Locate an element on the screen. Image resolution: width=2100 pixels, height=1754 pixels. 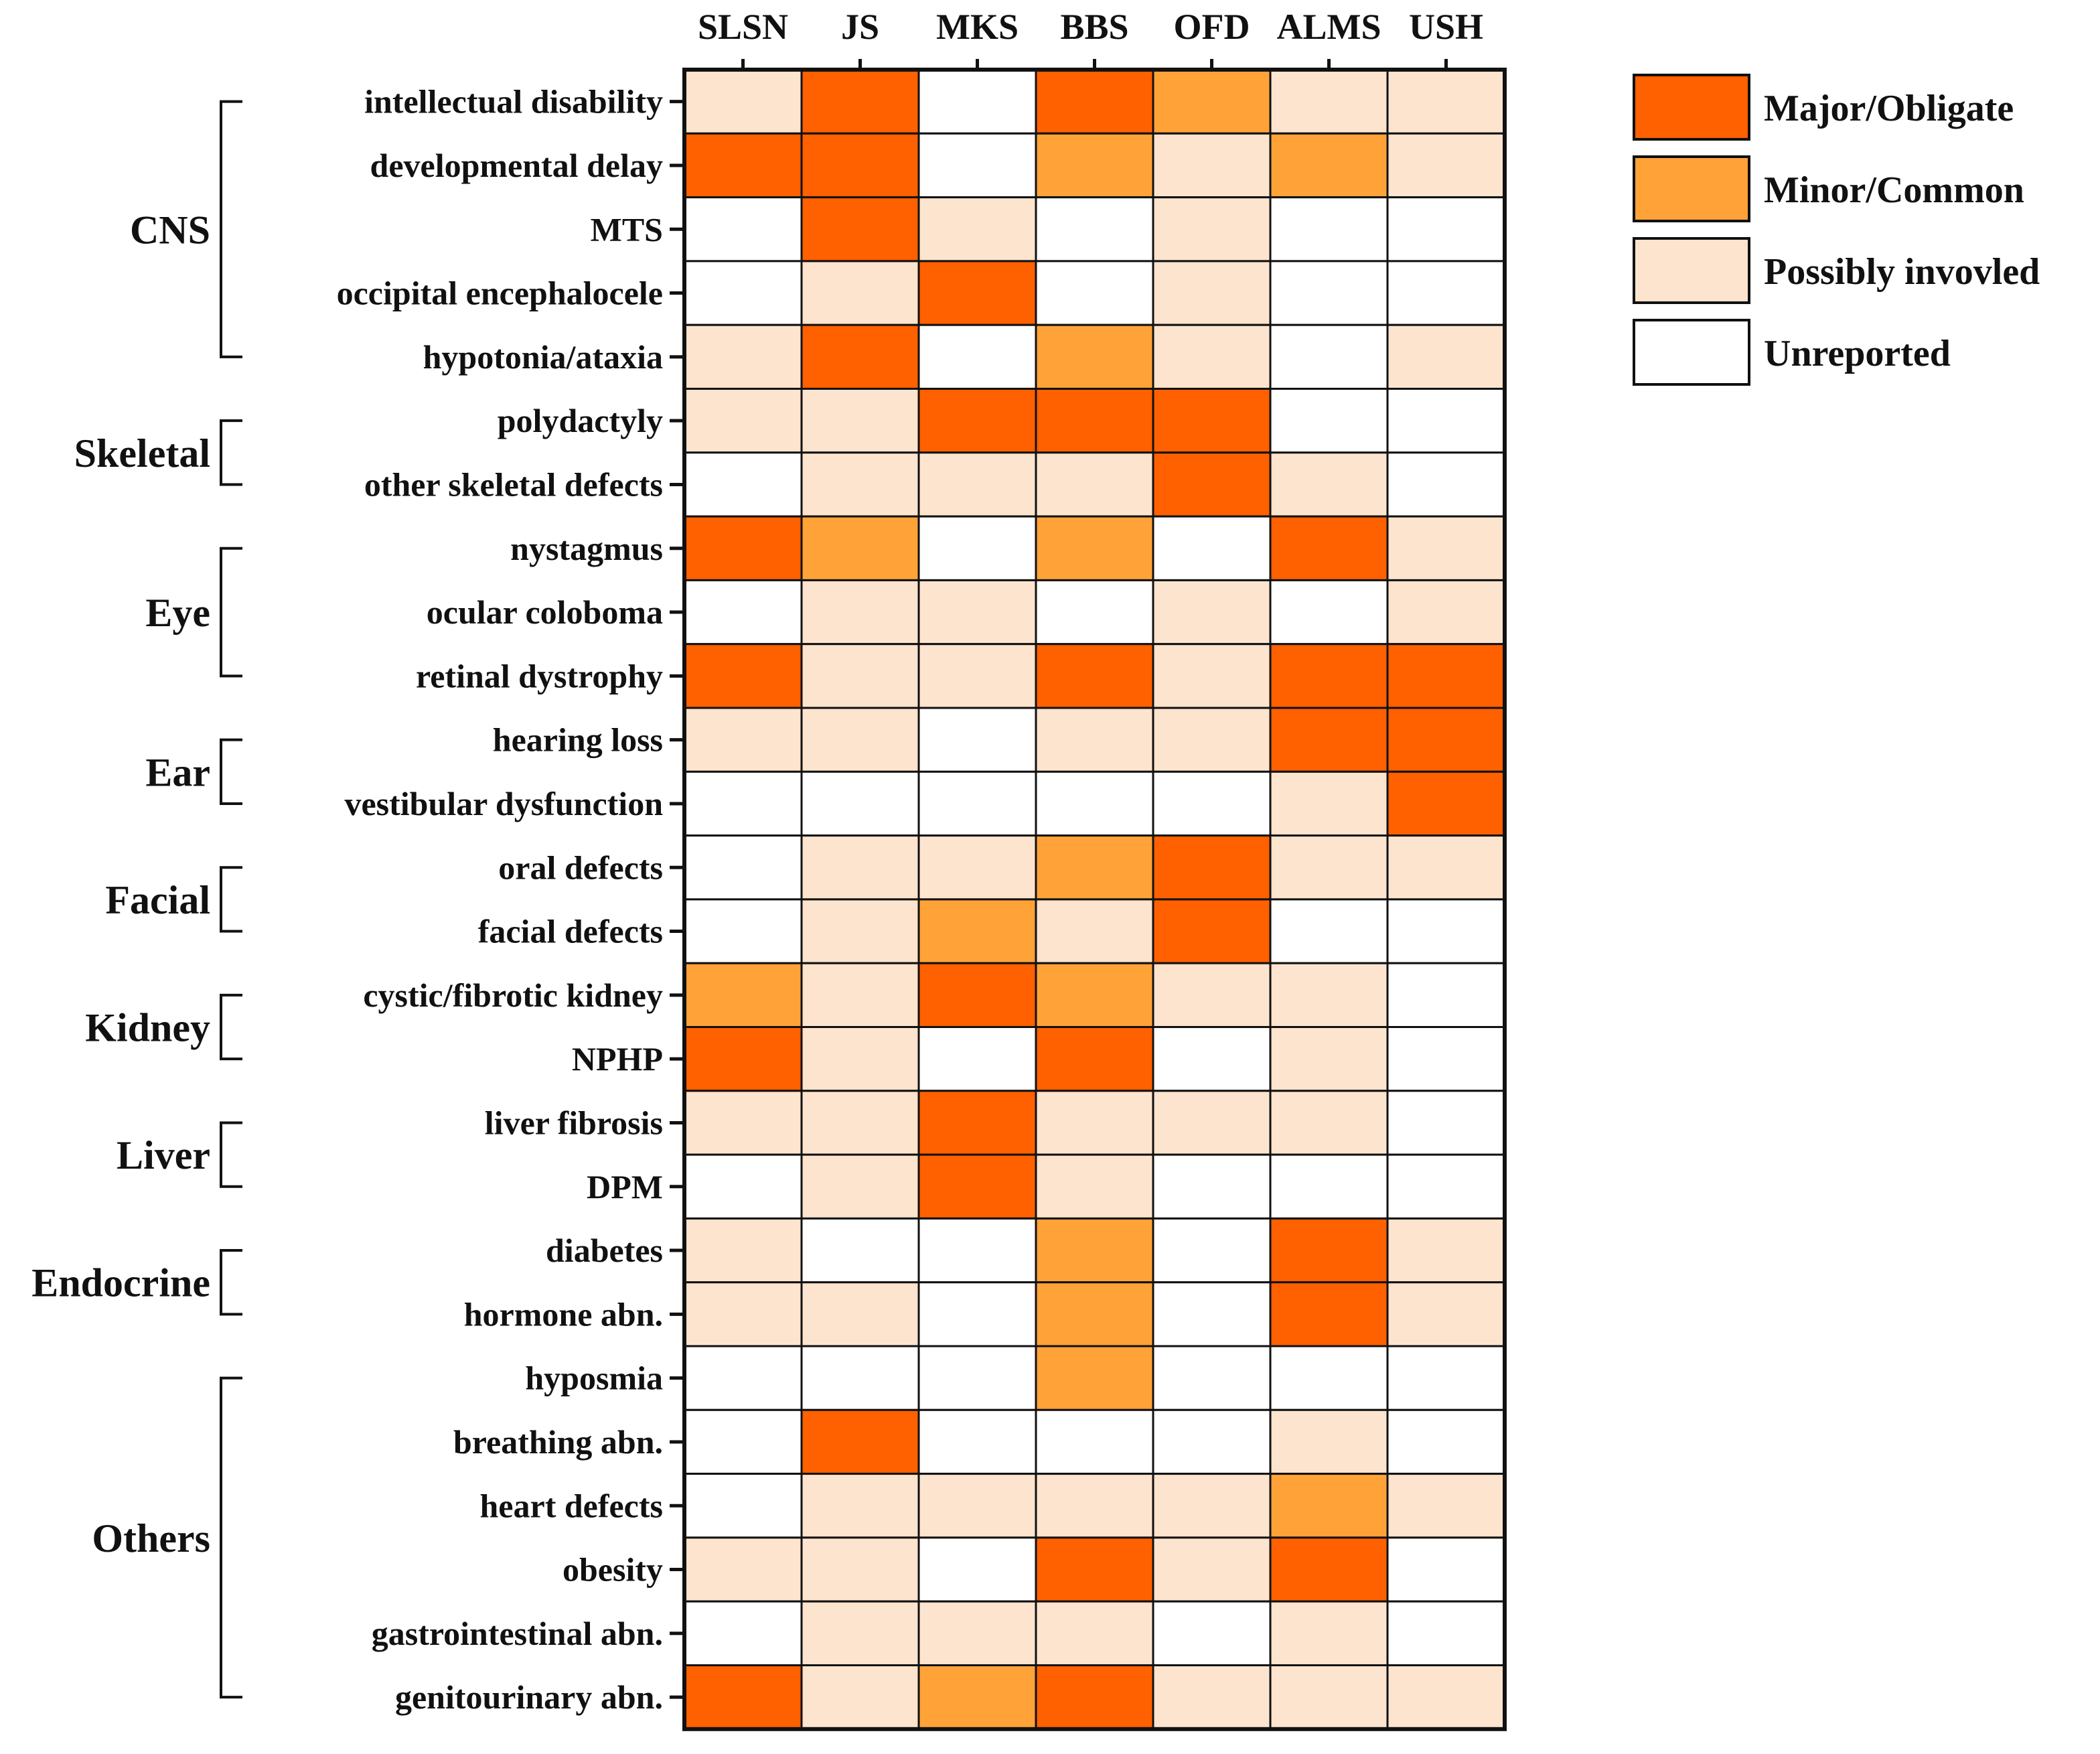
column-label-mks: MKS is located at coordinates (977, 27).